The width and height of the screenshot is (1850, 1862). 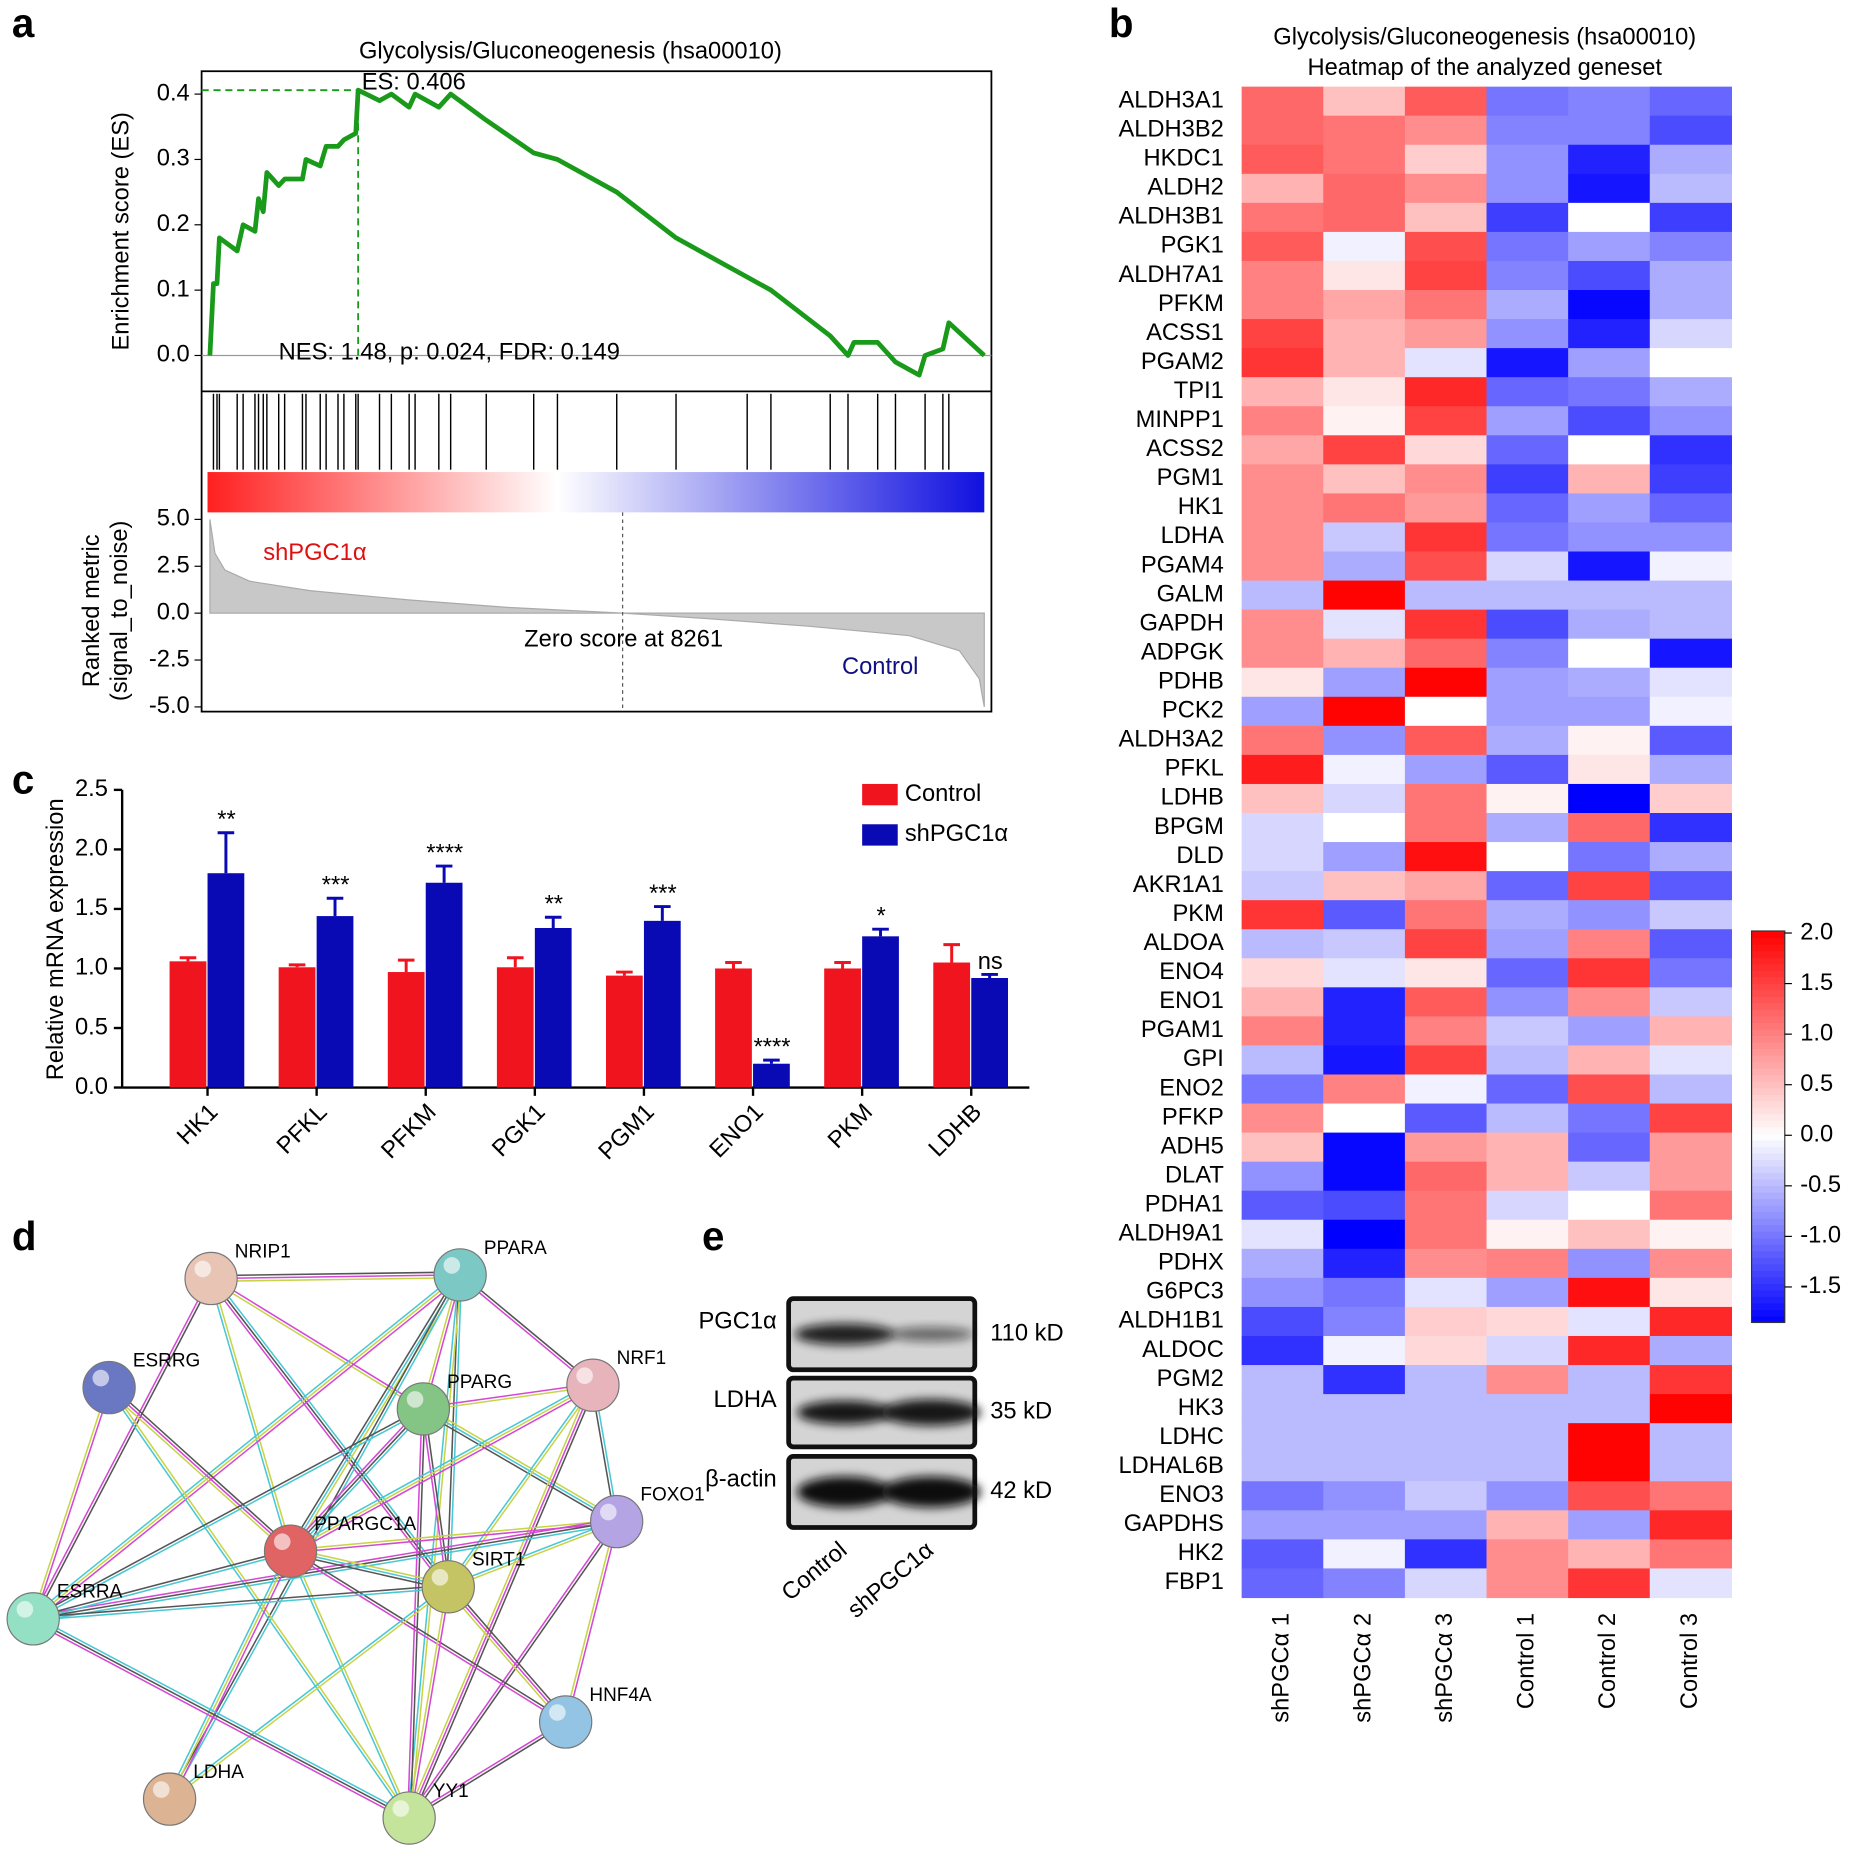 I want to click on significance-label: ***, so click(x=663, y=894).